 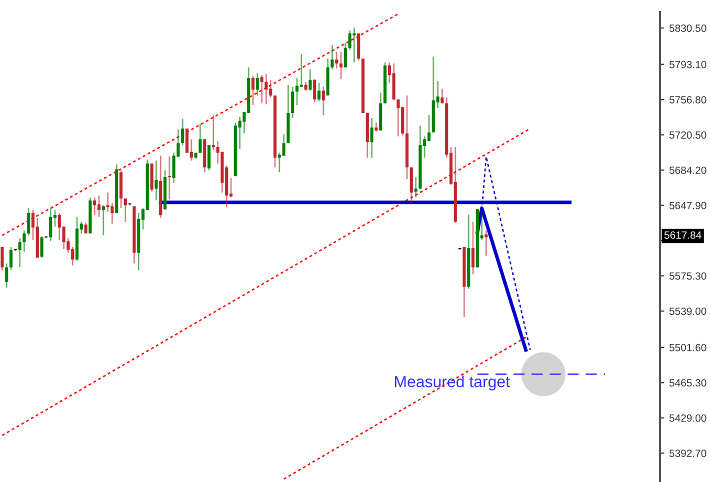 I want to click on y-tick-label: 5575.30, so click(x=687, y=276).